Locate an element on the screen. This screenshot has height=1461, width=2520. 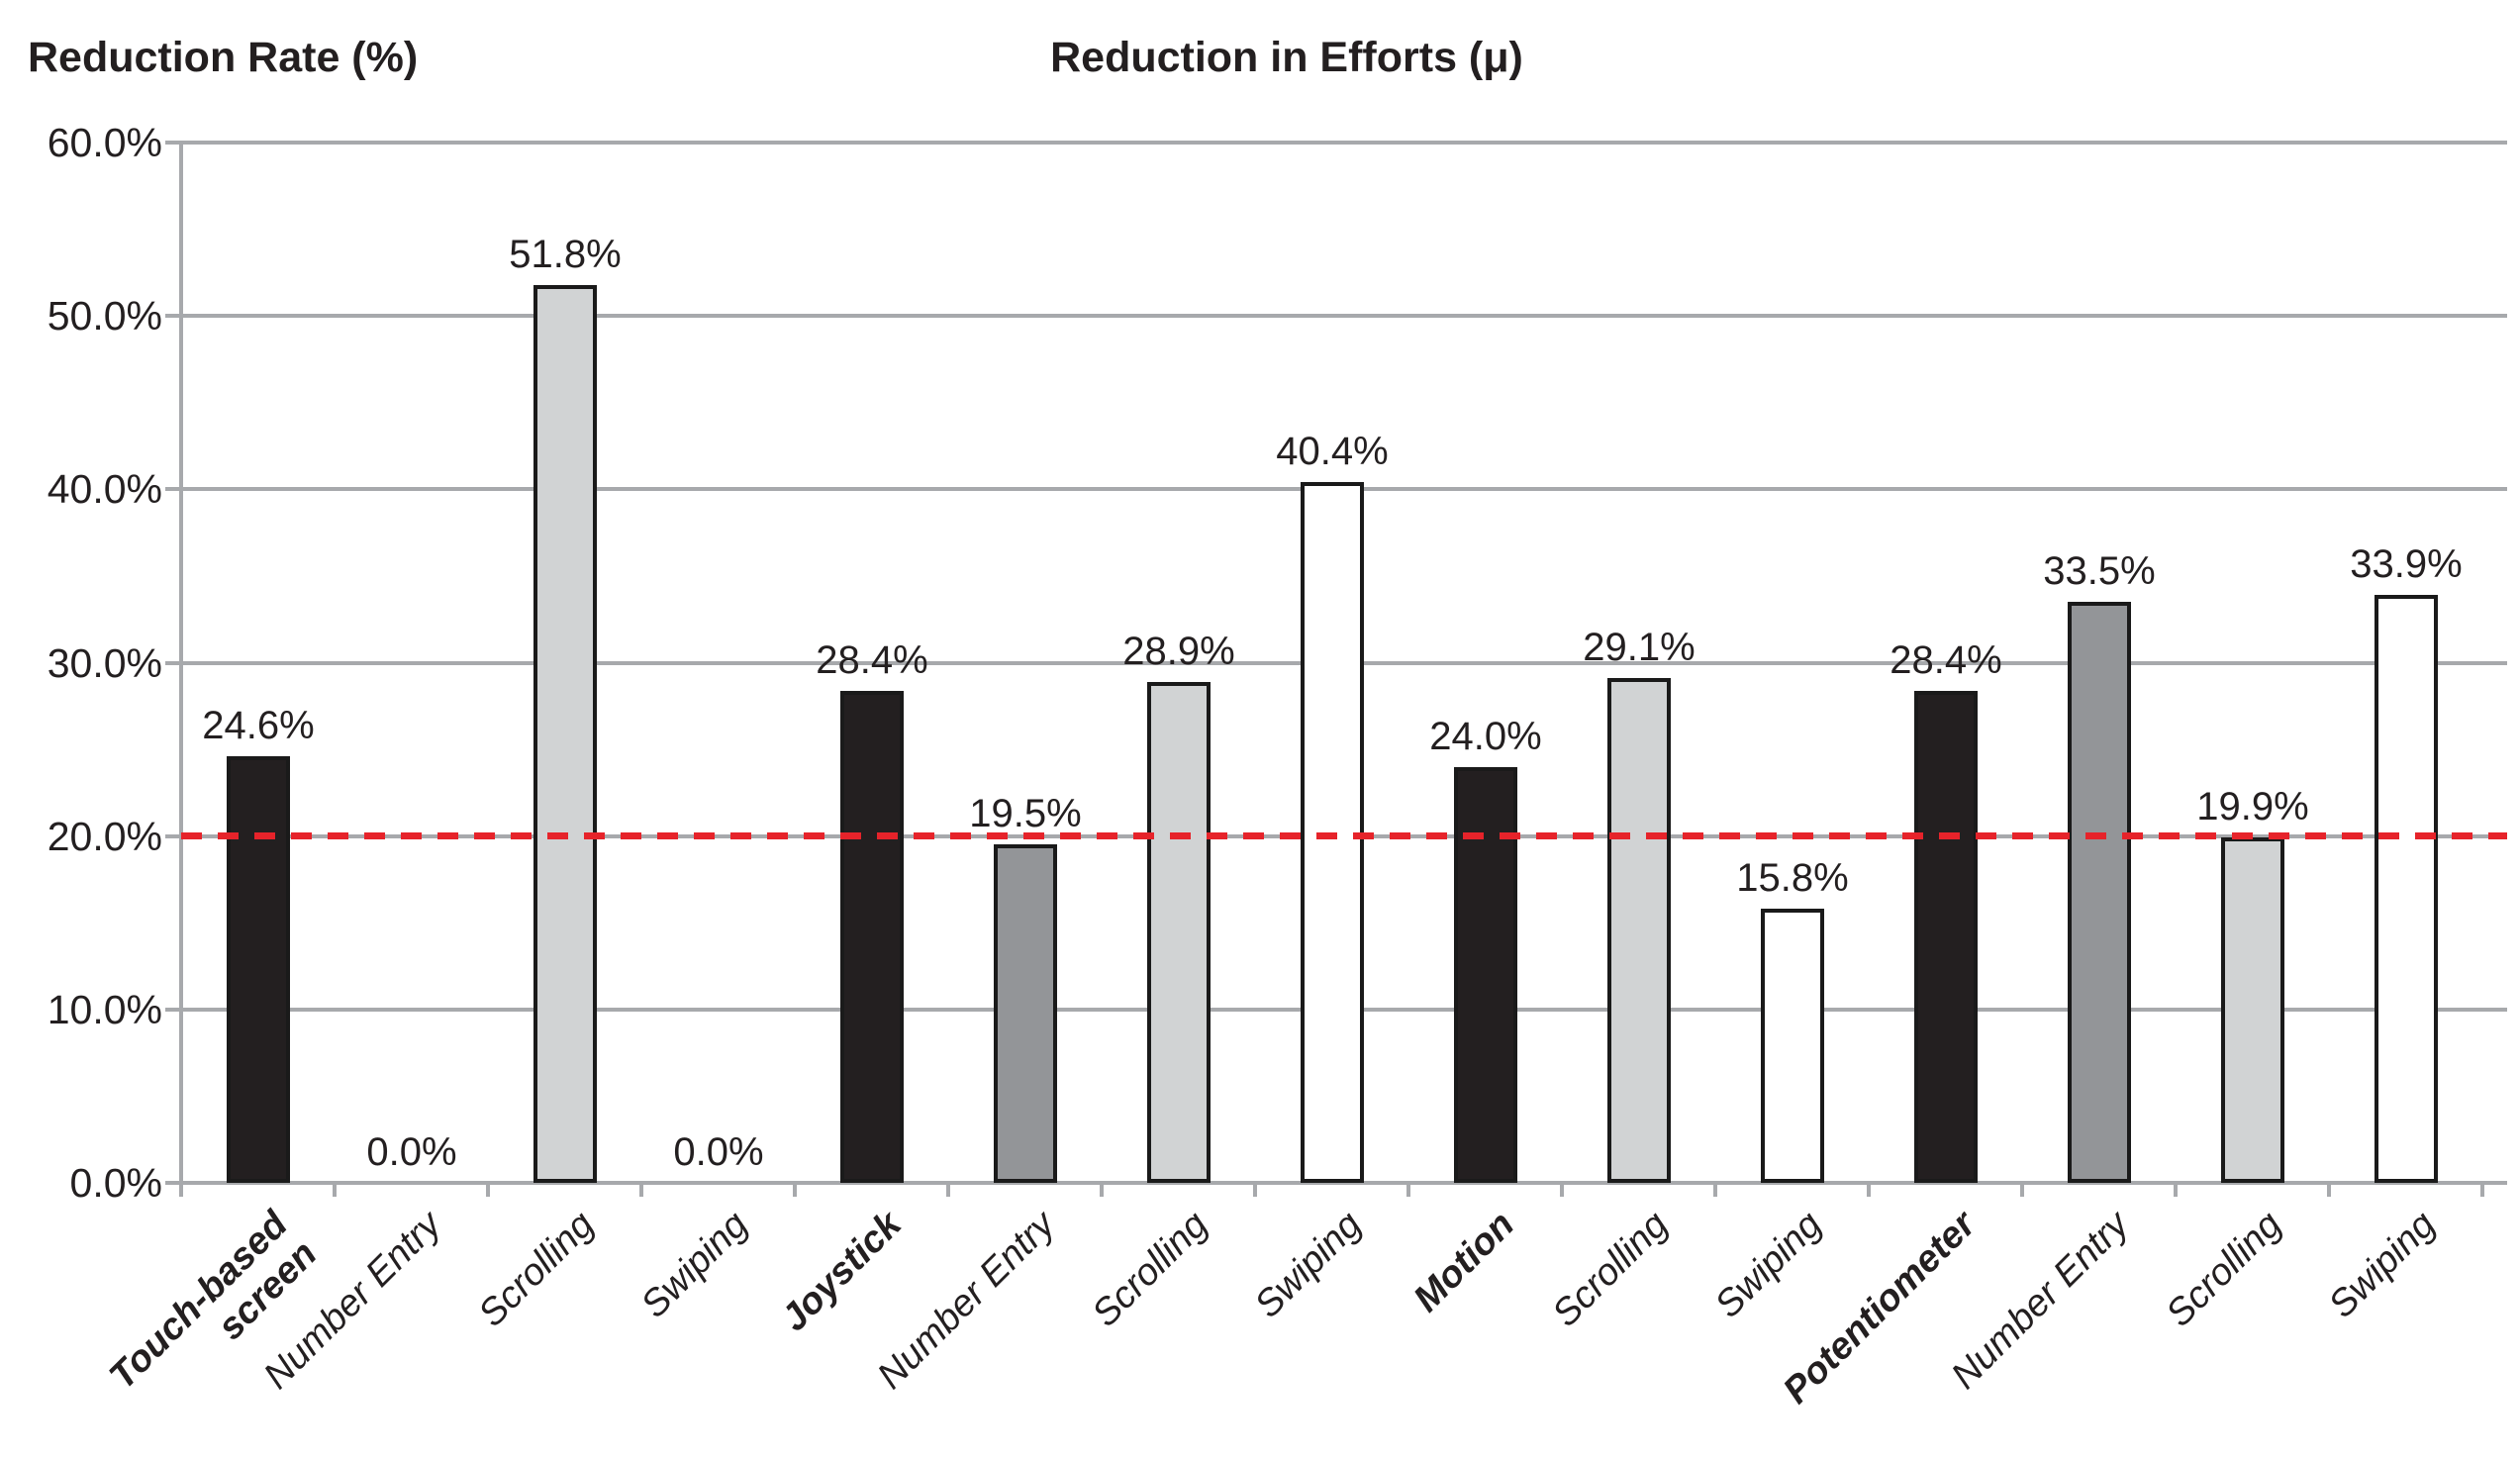
bar-value-label: 51.8% is located at coordinates (565, 255).